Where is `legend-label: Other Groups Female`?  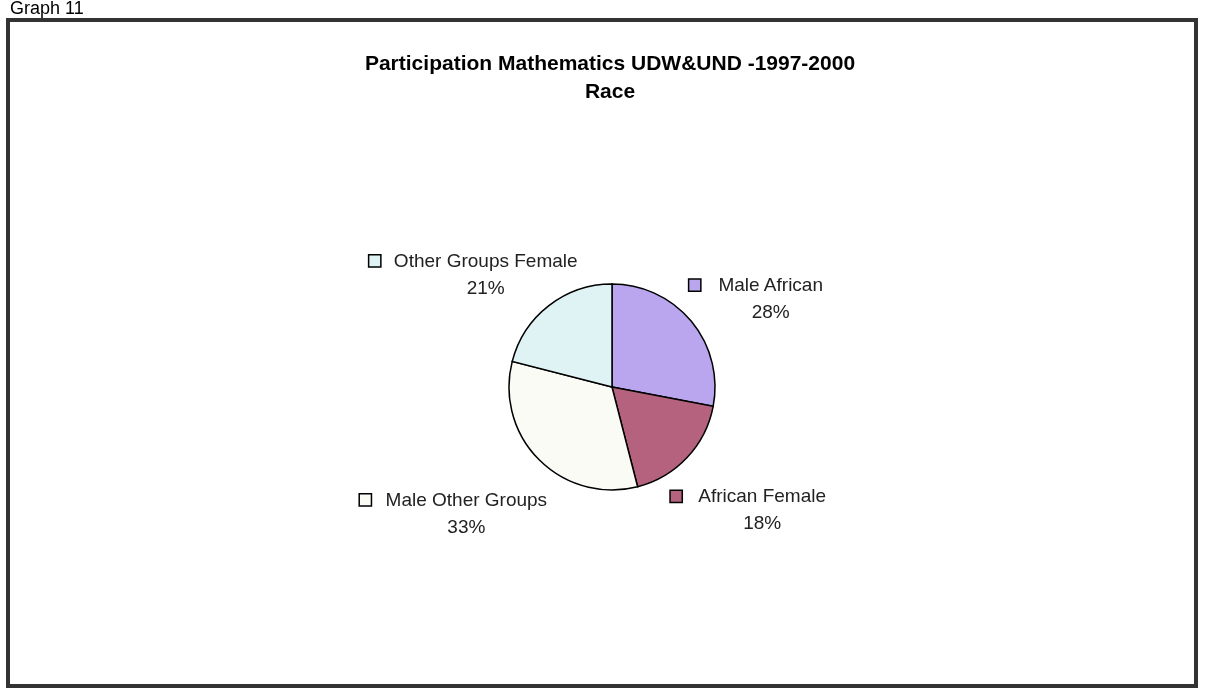
legend-label: Other Groups Female is located at coordinates (485, 260).